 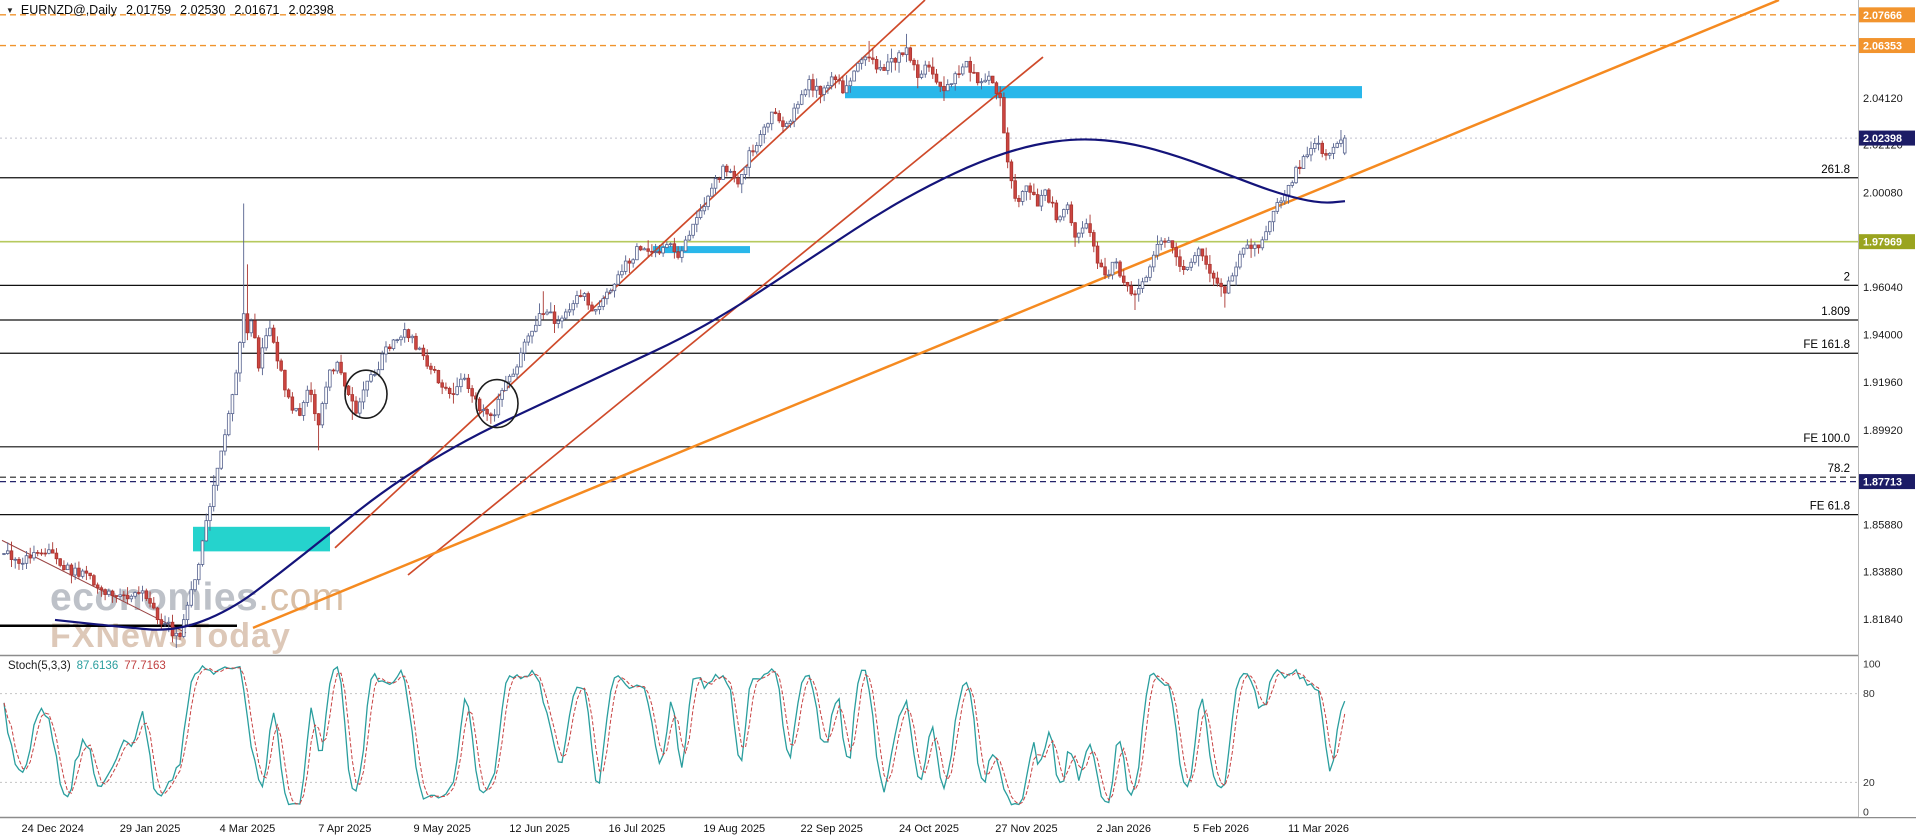 I want to click on price-tick-label: 2.04120, so click(x=1883, y=99).